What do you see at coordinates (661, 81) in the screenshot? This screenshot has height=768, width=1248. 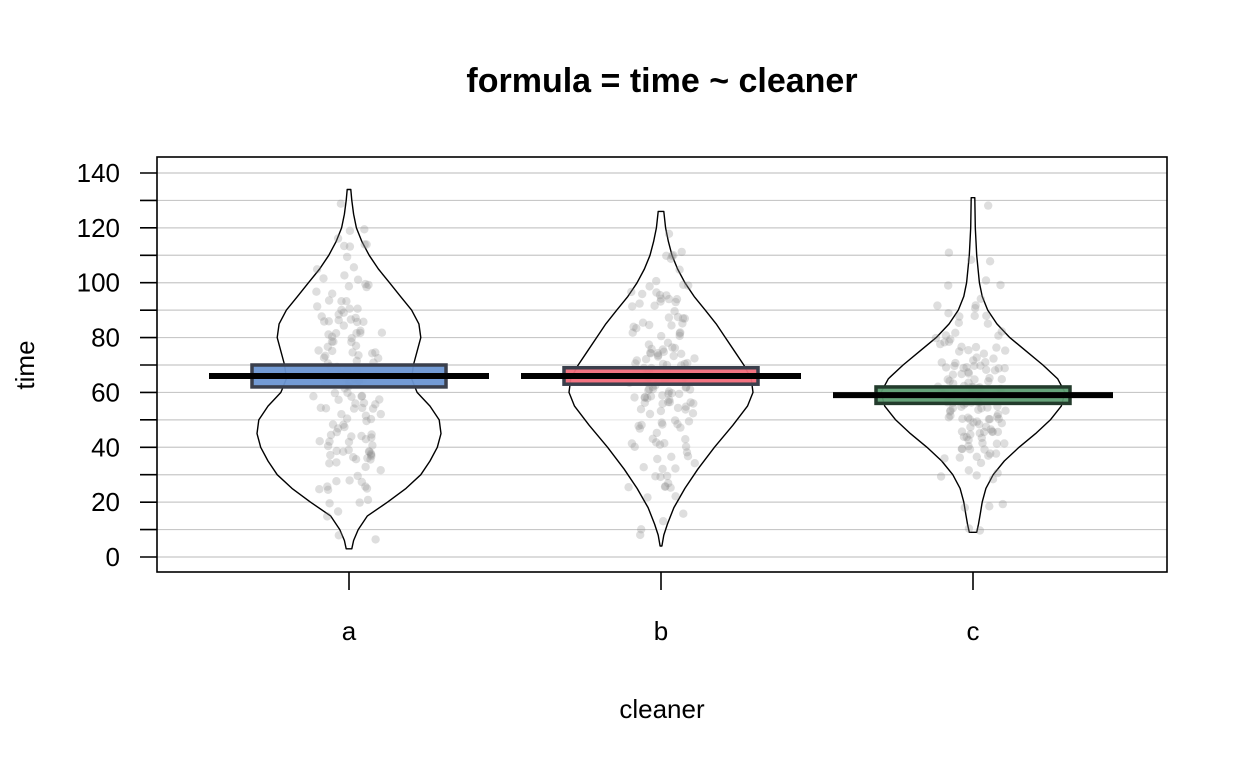 I see `chart-title: formula = time ~ cleaner` at bounding box center [661, 81].